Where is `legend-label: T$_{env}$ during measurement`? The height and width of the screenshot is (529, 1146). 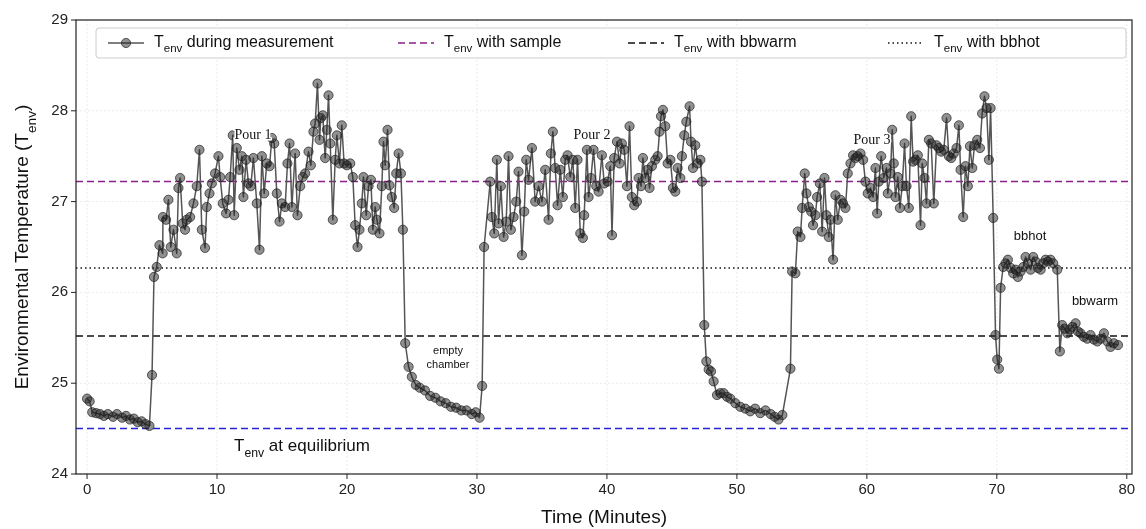
legend-label: T$_{env}$ during measurement is located at coordinates (244, 44).